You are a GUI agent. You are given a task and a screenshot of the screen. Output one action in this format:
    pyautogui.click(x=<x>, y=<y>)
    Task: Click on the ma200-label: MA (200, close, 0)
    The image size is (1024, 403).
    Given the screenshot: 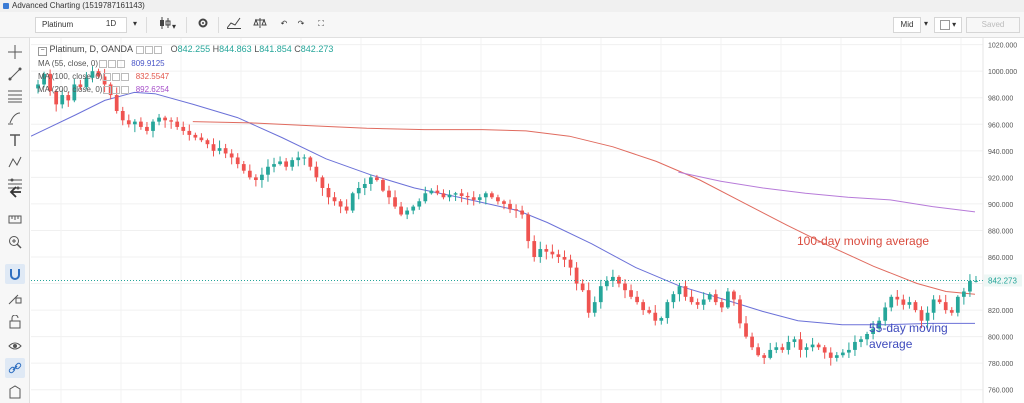 What is the action you would take?
    pyautogui.click(x=70, y=89)
    